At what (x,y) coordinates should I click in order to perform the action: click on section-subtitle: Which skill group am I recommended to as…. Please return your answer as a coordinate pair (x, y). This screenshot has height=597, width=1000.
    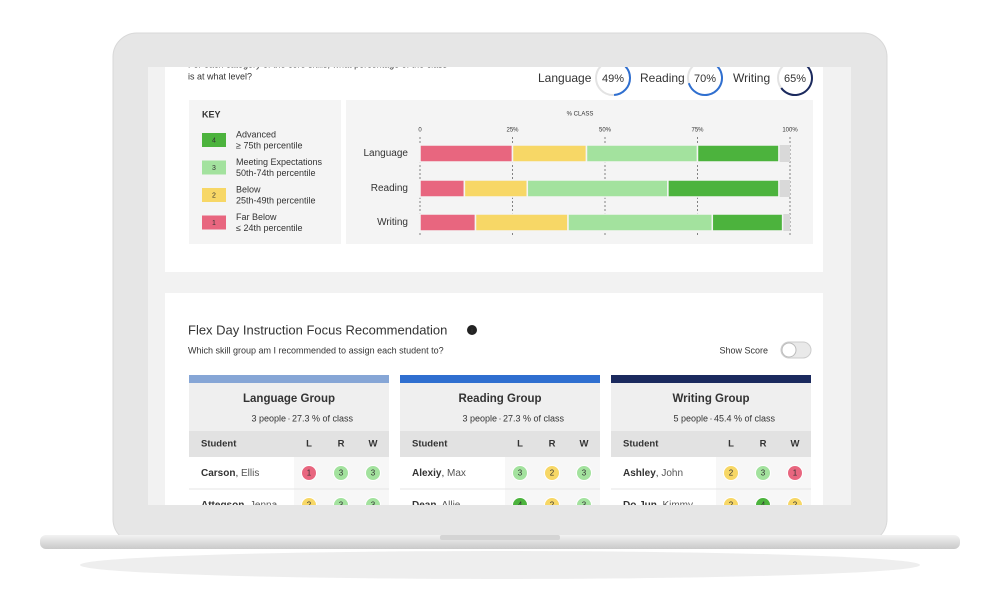
    Looking at the image, I should click on (316, 350).